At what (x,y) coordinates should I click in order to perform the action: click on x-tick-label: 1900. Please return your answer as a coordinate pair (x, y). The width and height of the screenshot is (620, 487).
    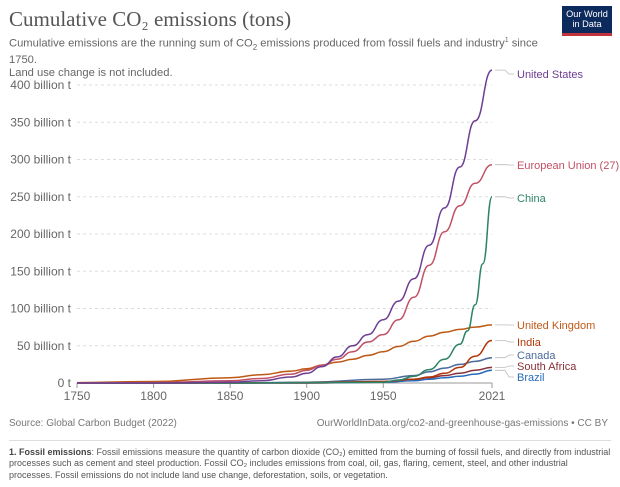
    Looking at the image, I should click on (306, 396).